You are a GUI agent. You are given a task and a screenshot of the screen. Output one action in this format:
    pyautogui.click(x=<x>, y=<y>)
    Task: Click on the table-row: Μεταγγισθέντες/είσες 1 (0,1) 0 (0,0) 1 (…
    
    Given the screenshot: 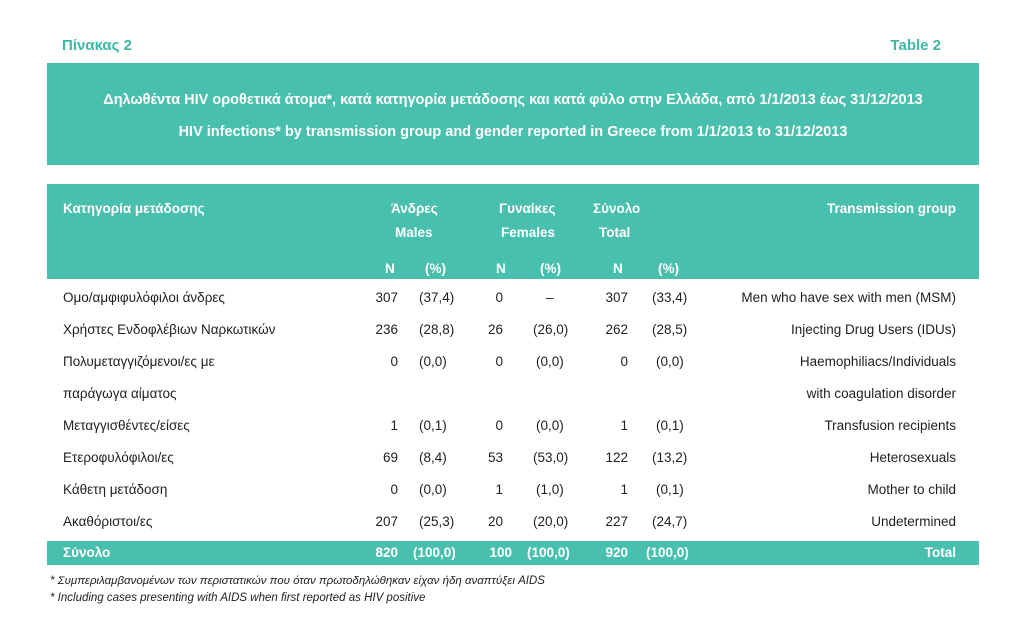 What is the action you would take?
    pyautogui.click(x=513, y=432)
    